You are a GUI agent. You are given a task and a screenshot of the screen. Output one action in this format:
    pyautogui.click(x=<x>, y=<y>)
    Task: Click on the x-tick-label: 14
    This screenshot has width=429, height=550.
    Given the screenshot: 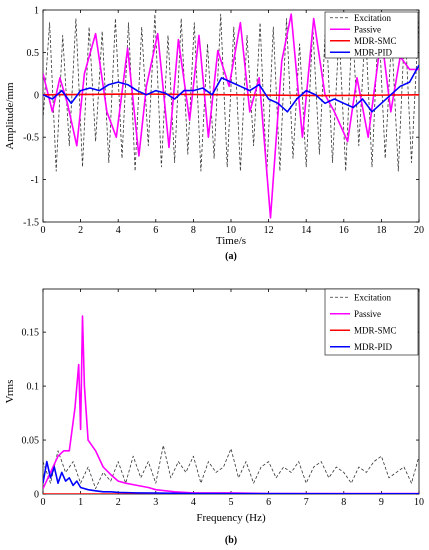 What is the action you would take?
    pyautogui.click(x=306, y=230)
    